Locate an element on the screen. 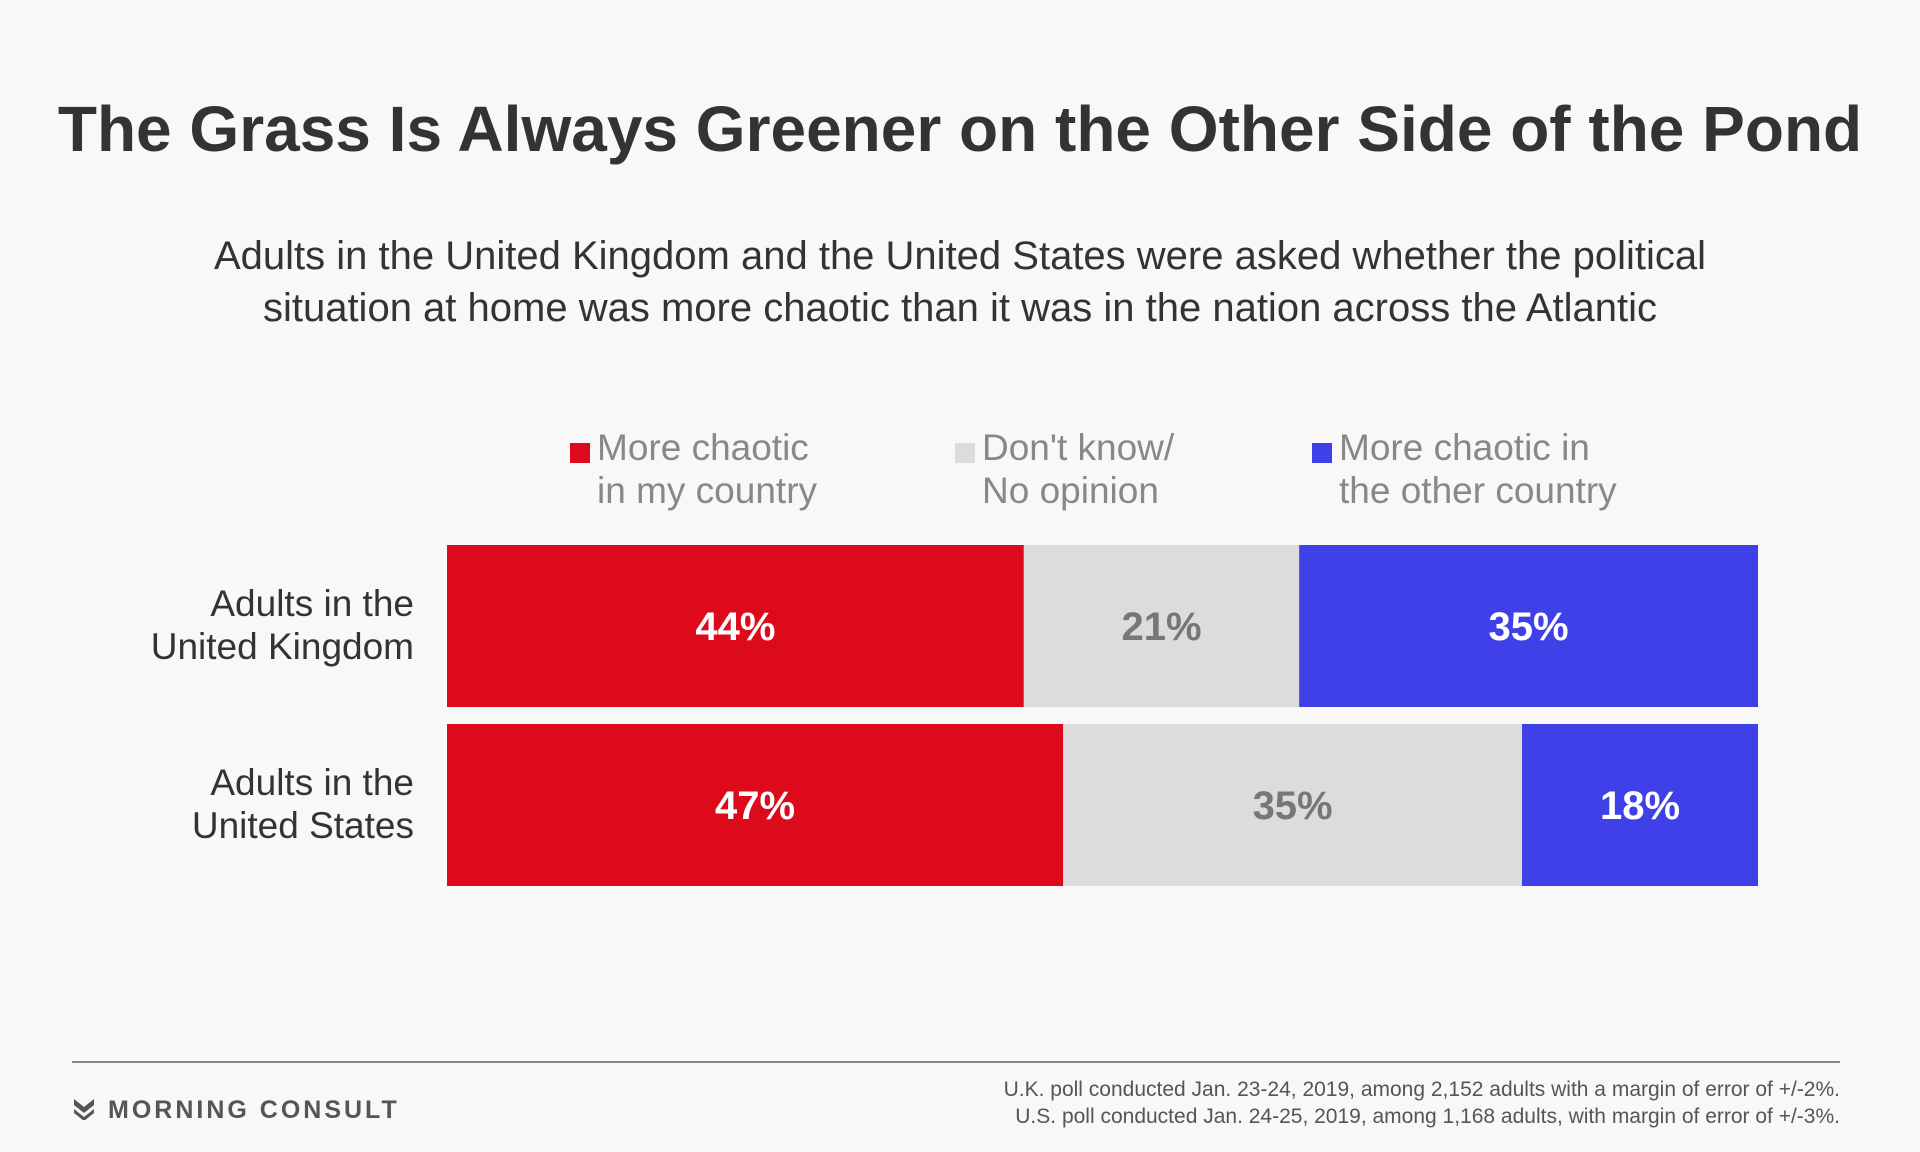  morning-consult-logo-icon is located at coordinates (84, 1109).